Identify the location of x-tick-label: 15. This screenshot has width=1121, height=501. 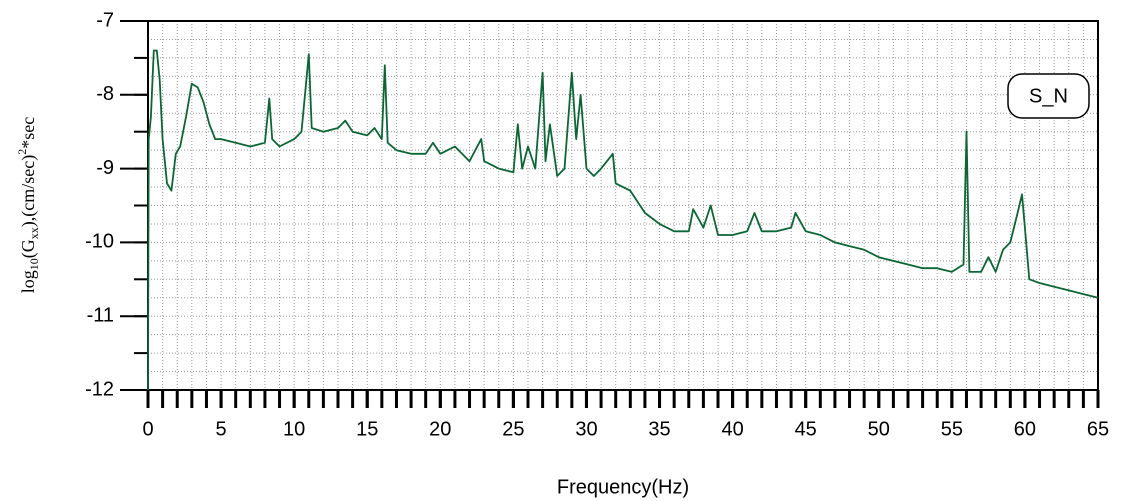
(367, 429).